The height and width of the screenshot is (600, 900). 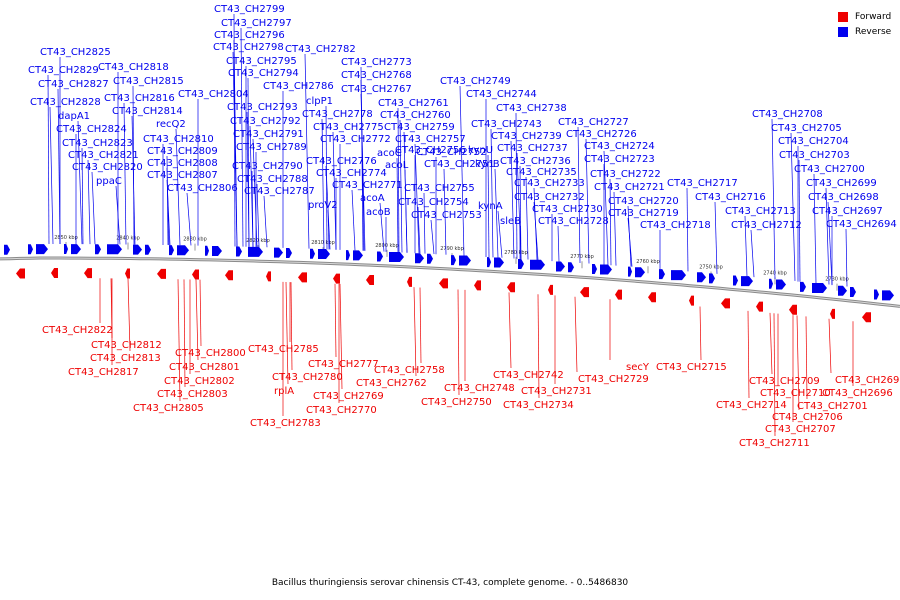 I want to click on bottom-gene-label: CT43_CH2701, so click(x=832, y=406).